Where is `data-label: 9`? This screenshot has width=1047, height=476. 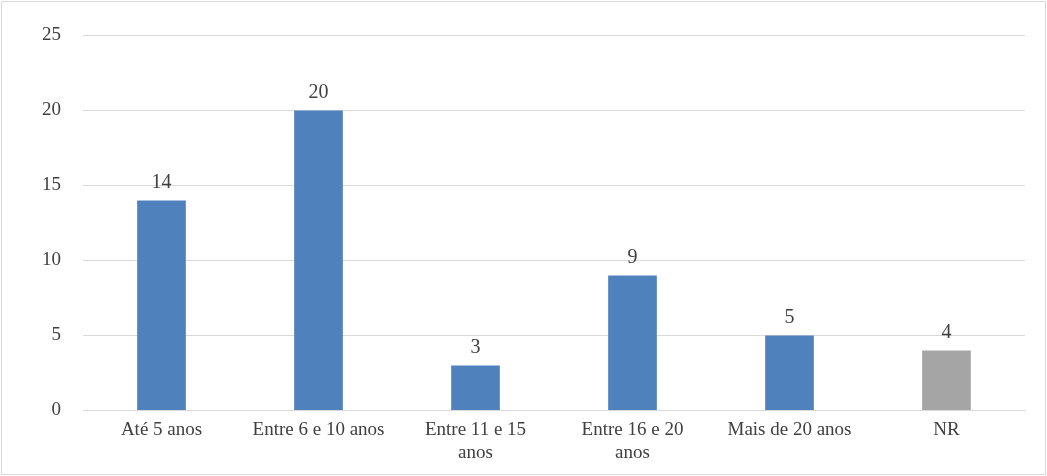
data-label: 9 is located at coordinates (632, 255).